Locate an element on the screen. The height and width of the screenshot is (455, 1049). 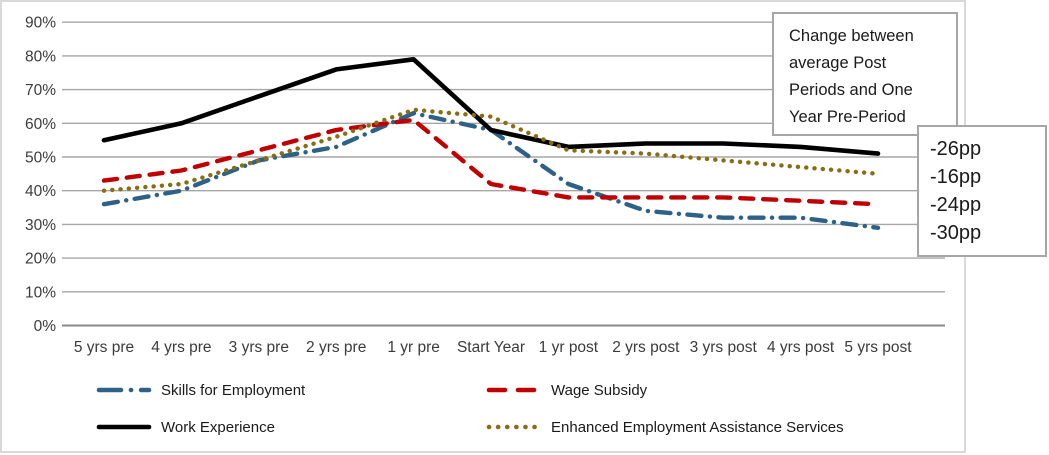
x-tick-label: 2 yrs post is located at coordinates (646, 347).